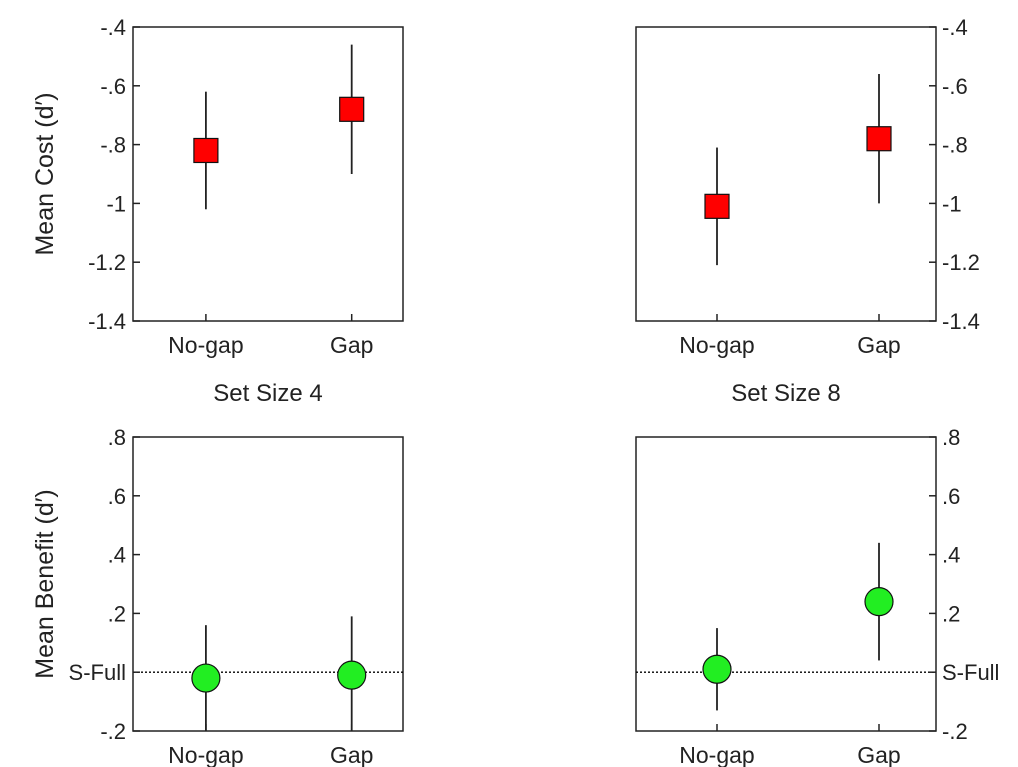 The height and width of the screenshot is (767, 1018). I want to click on panel-title: Set Size 8, so click(785, 393).